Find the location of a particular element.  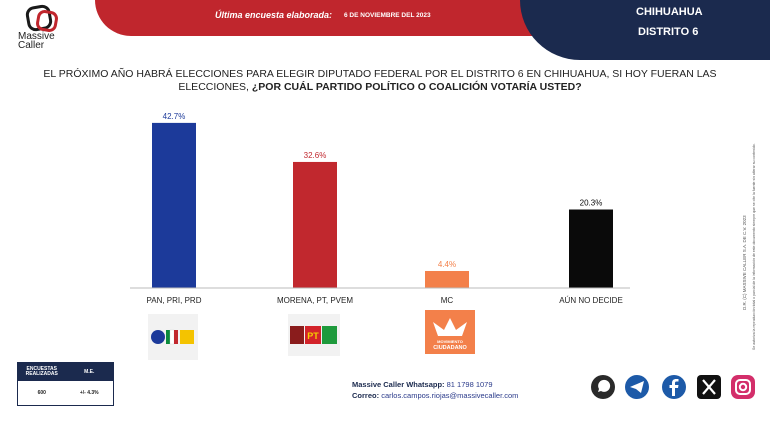

stats-value-surveys: 600 is located at coordinates (41, 393).